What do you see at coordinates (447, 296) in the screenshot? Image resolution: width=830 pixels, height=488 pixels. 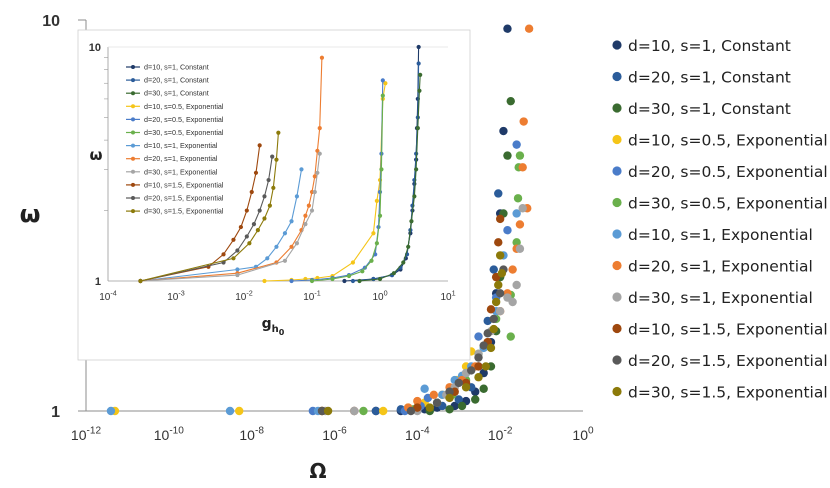 I see `inset-x-tick-label: 10¹` at bounding box center [447, 296].